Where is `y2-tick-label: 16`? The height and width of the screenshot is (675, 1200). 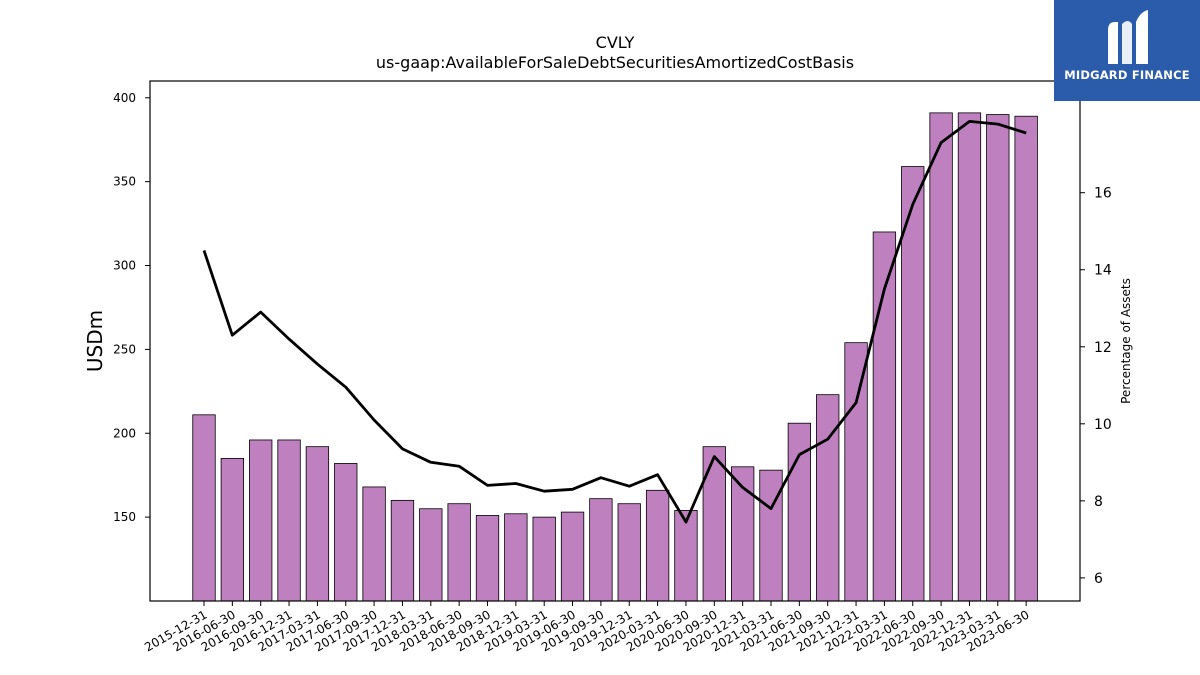 y2-tick-label: 16 is located at coordinates (1103, 194).